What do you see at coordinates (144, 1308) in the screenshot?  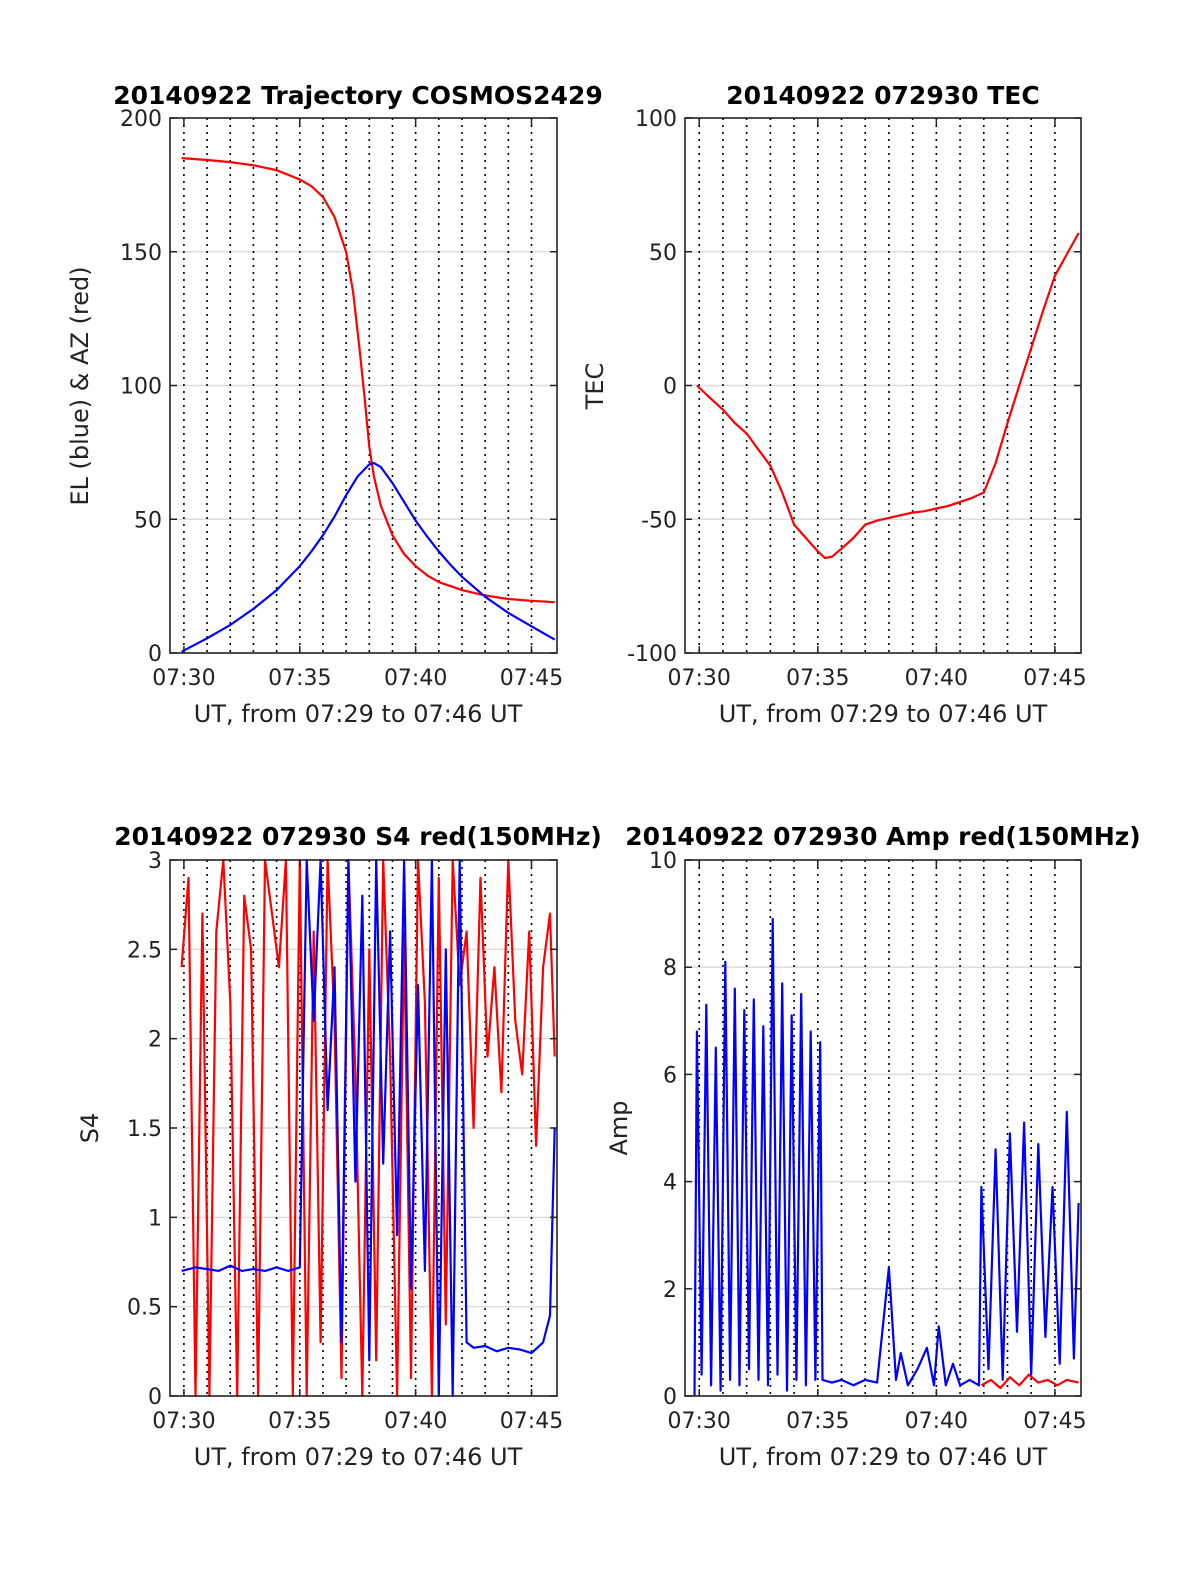 I see `s4-ytick-label: 0.5` at bounding box center [144, 1308].